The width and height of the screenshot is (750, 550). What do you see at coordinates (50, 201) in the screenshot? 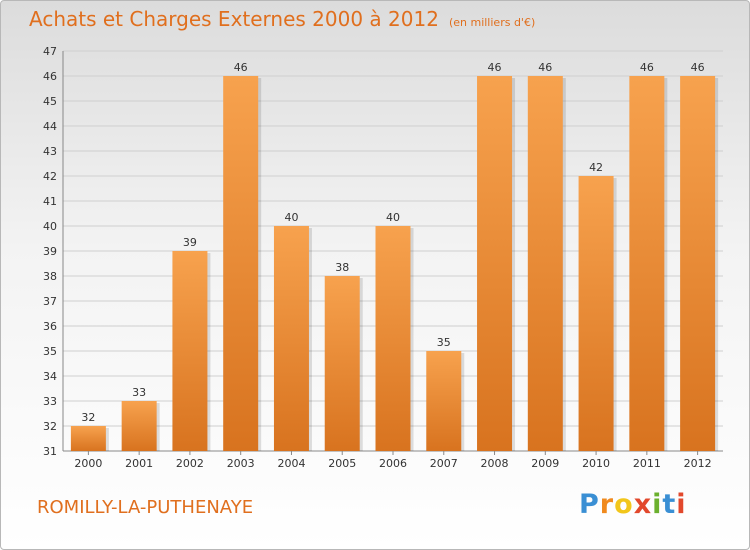
I see `y-tick-label: 41` at bounding box center [50, 201].